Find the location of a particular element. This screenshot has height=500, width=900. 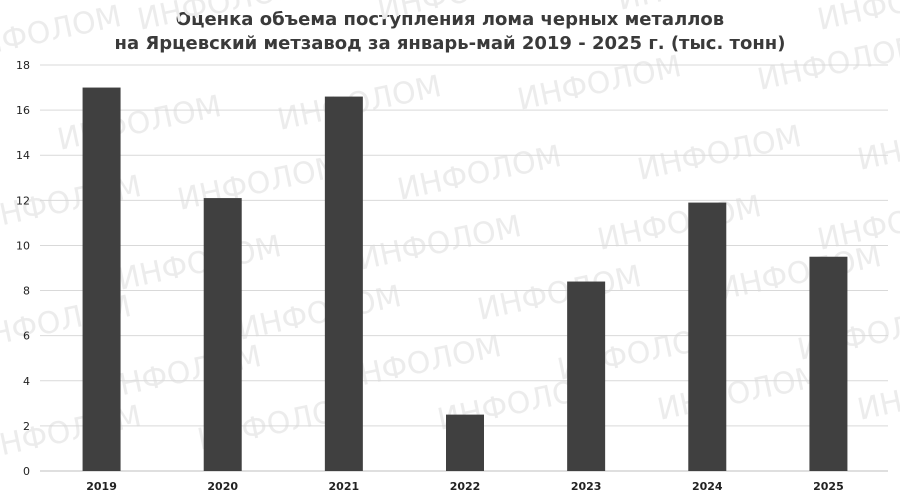

y-tick-label: 10 is located at coordinates (23, 245).